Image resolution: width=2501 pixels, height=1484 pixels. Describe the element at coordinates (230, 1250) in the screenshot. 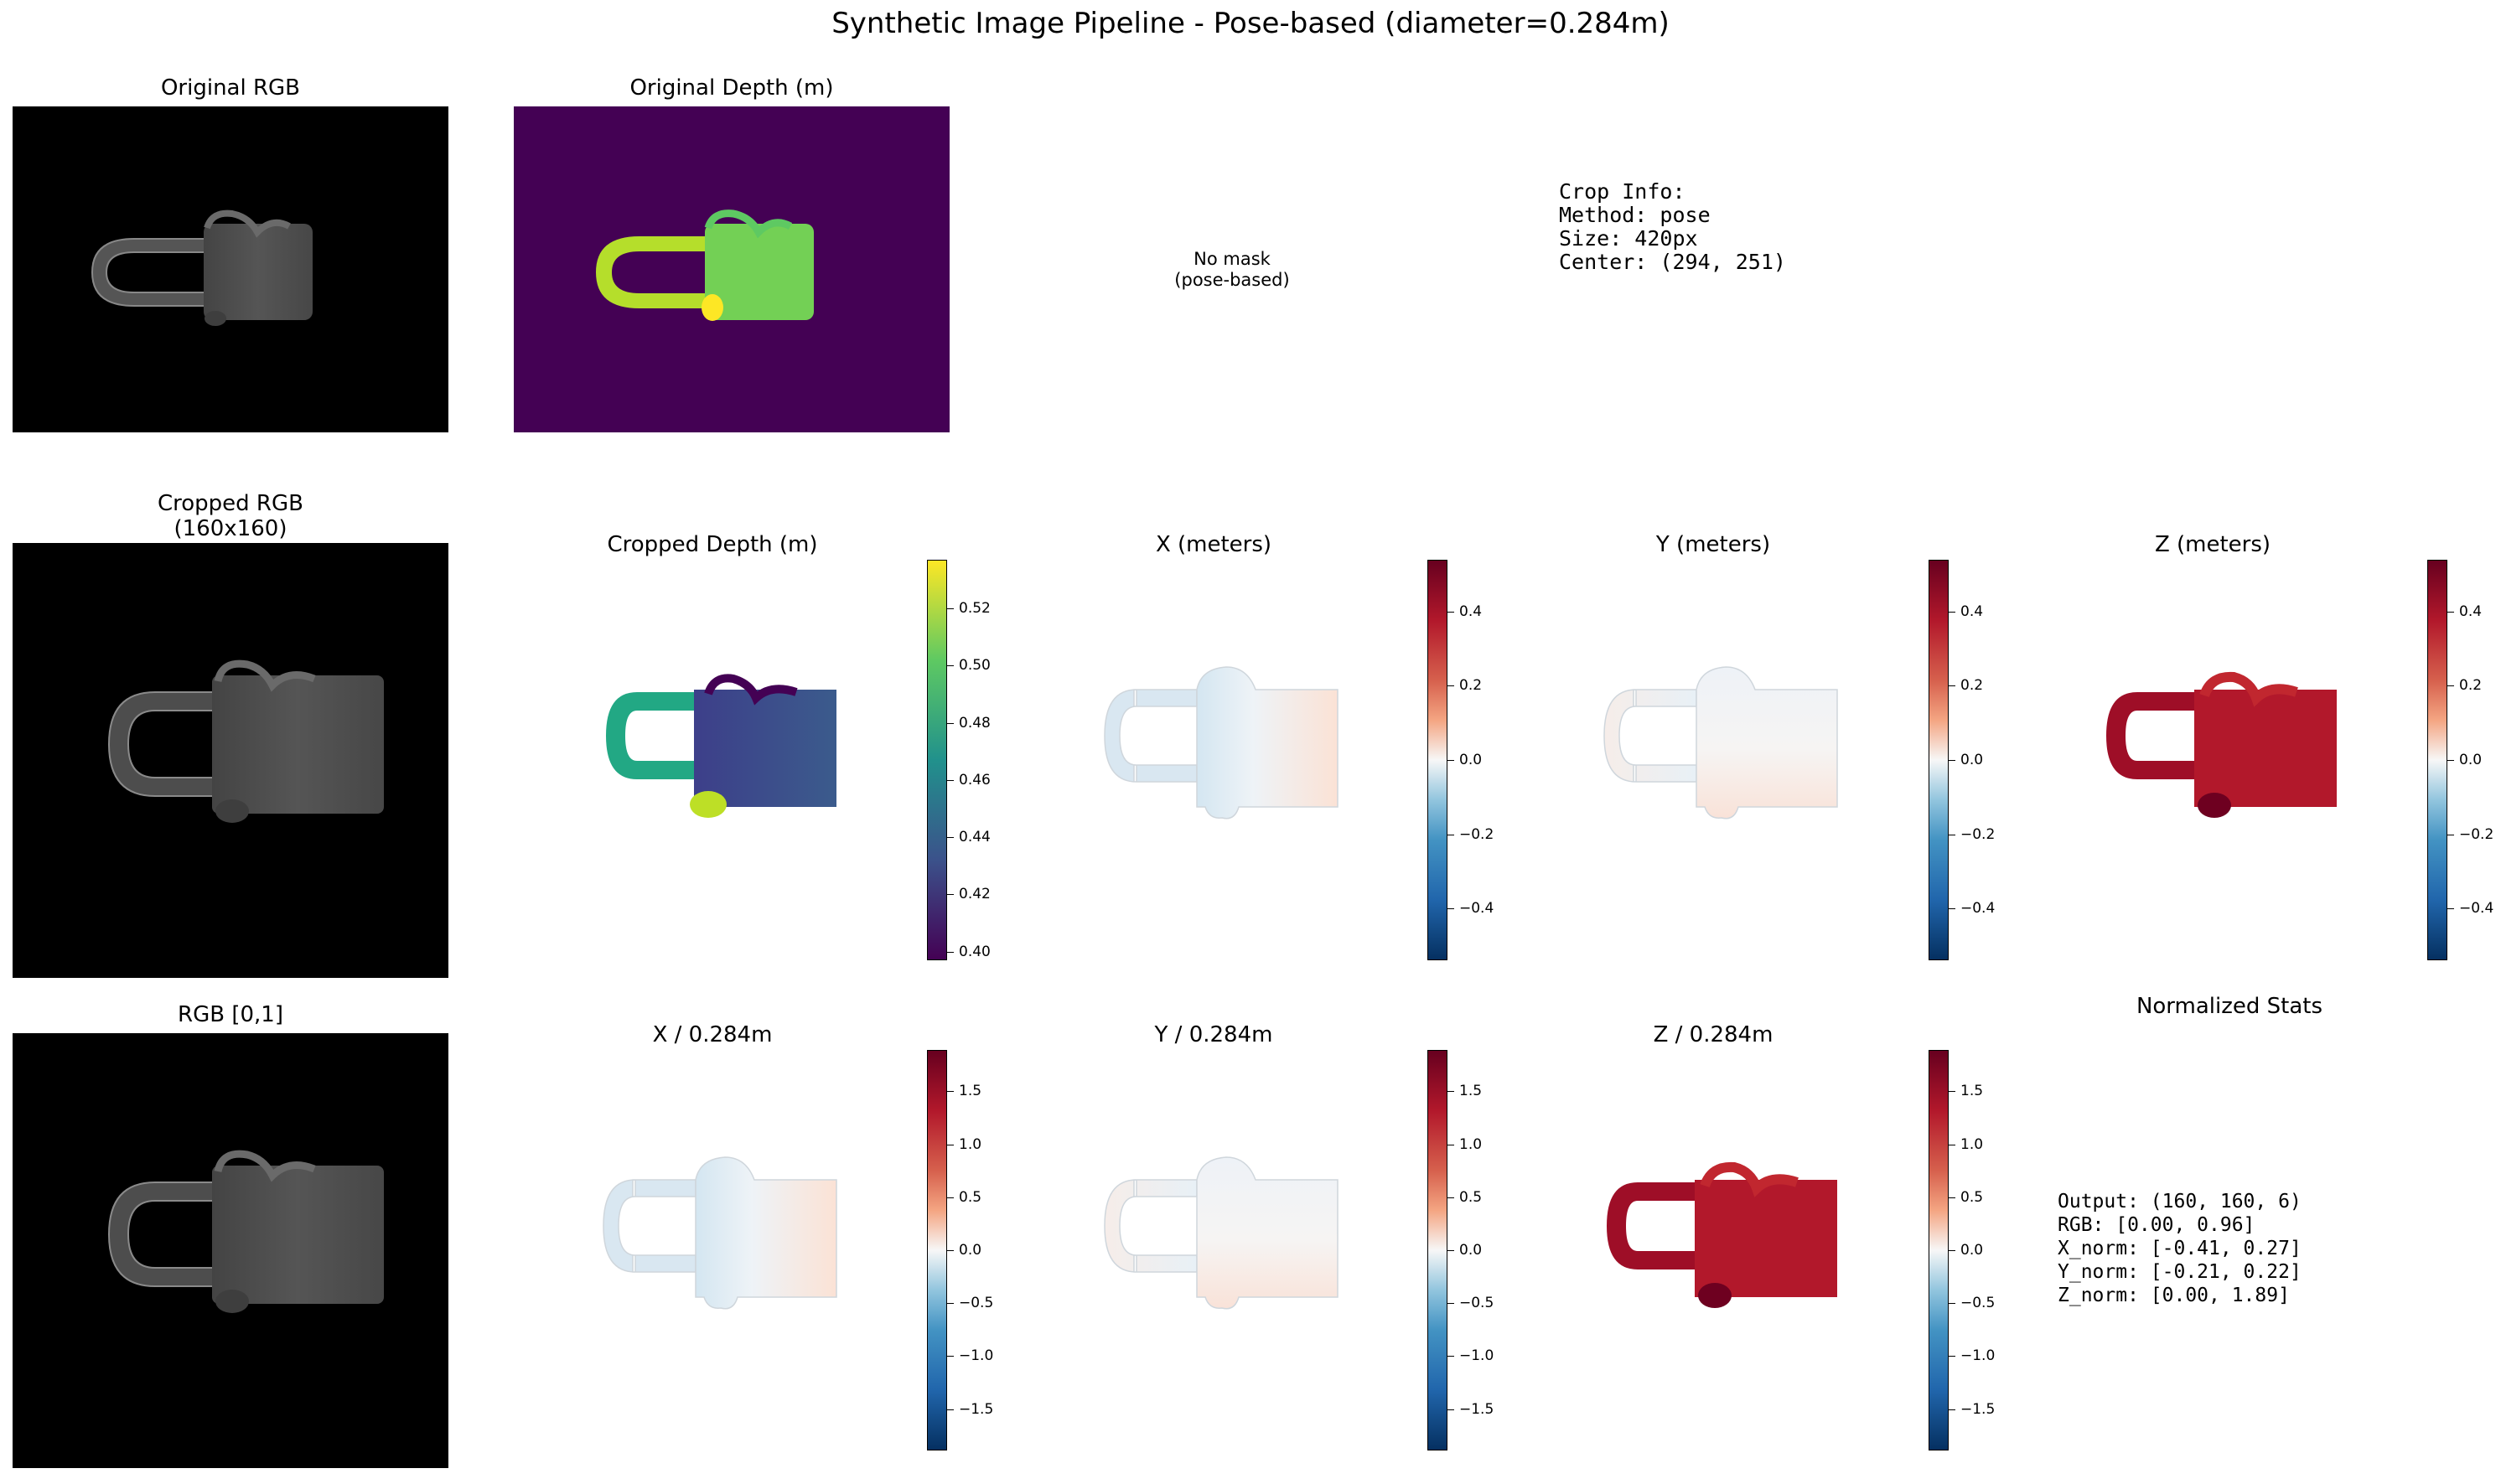

I see `rgb01-image` at that location.